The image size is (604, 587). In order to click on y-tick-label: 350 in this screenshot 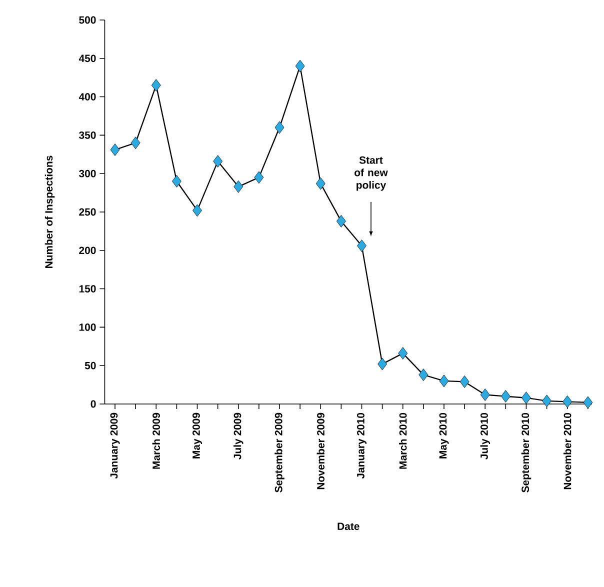, I will do `click(87, 135)`.